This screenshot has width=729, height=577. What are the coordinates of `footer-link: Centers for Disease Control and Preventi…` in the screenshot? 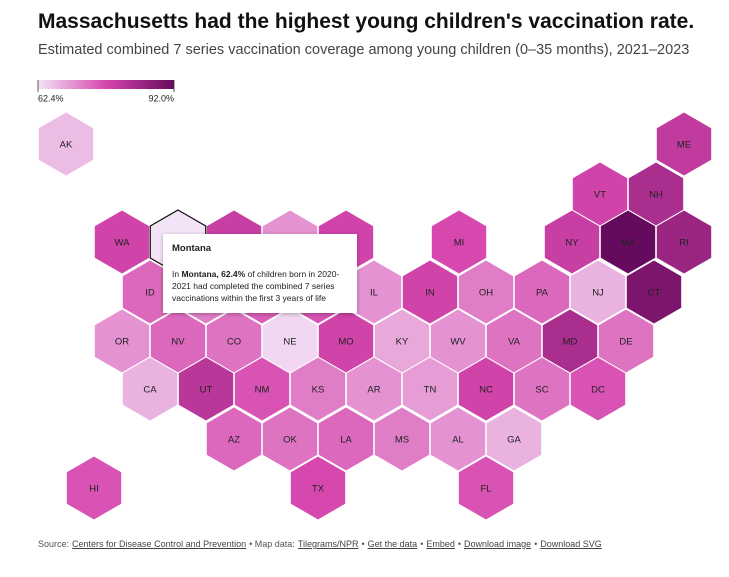 It's located at (159, 544).